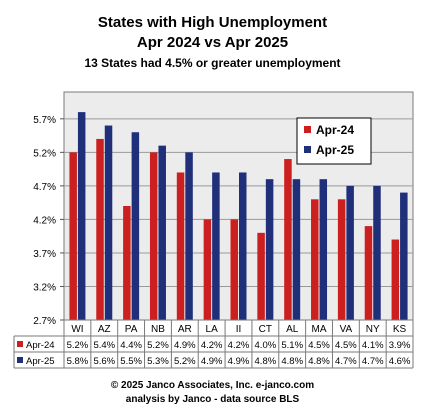 This screenshot has height=412, width=425. I want to click on x-tick-label: MA, so click(319, 329).